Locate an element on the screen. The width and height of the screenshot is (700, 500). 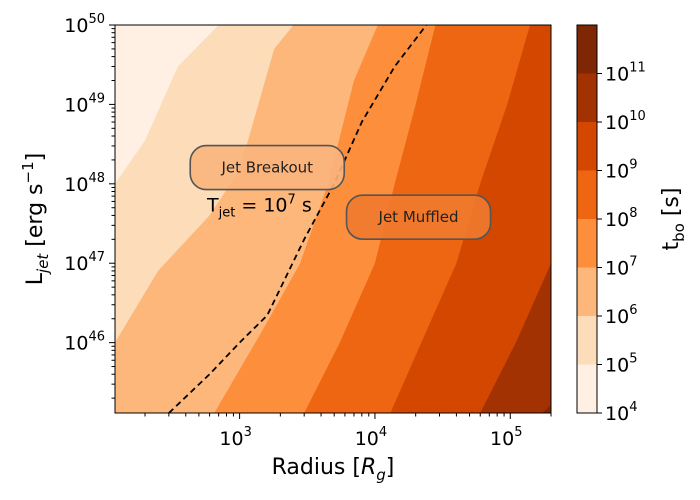
y-axis-label: Ljet [erg s−1] is located at coordinates (35, 219).